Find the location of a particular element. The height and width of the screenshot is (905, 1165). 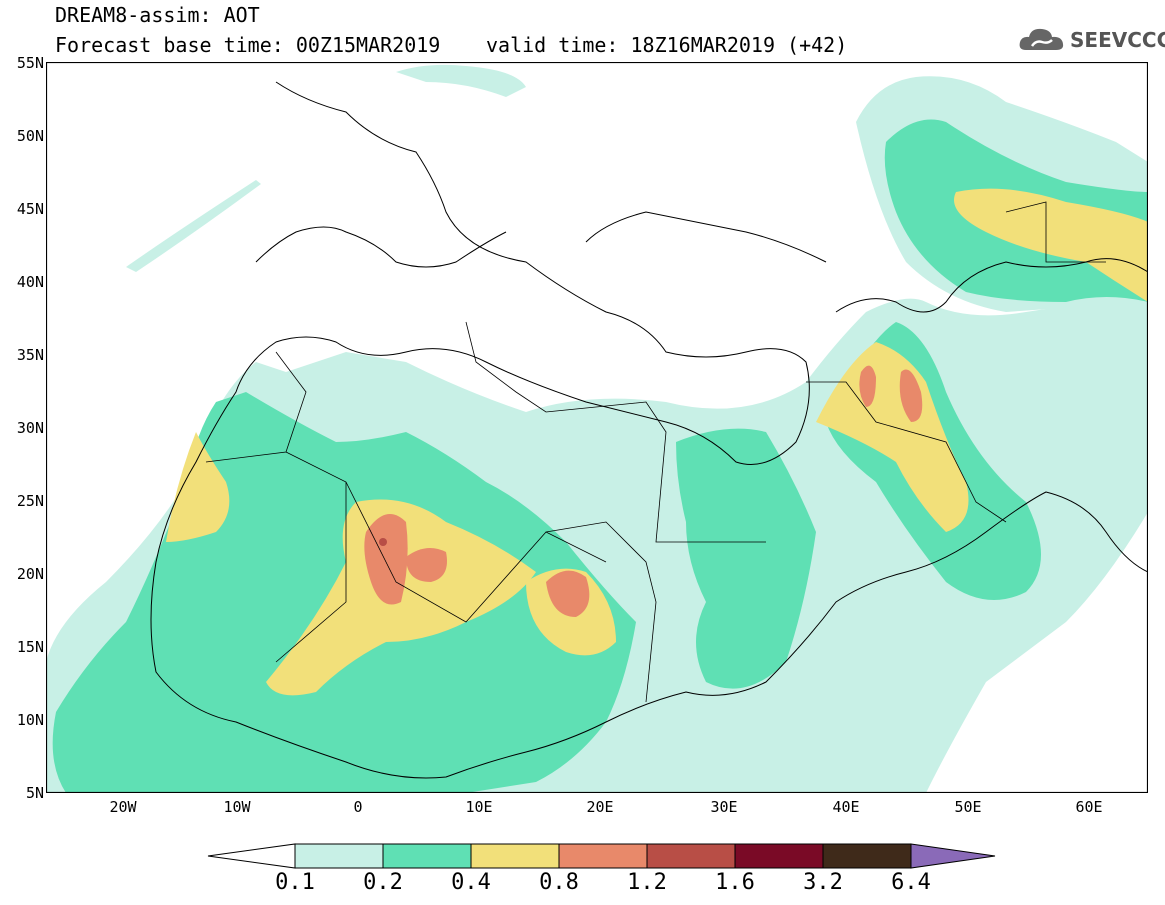

seevccc-logo: SEEVCCC is located at coordinates (1091, 40).